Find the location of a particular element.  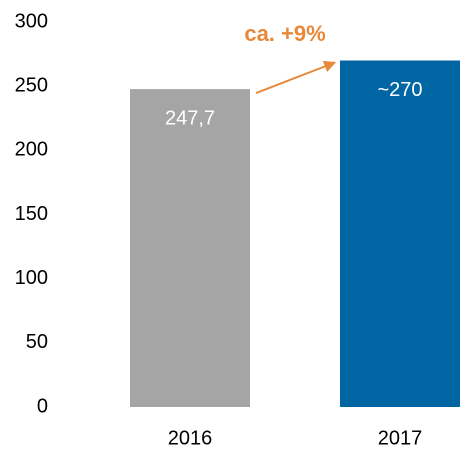

y-tick-label: 50 is located at coordinates (37, 342).